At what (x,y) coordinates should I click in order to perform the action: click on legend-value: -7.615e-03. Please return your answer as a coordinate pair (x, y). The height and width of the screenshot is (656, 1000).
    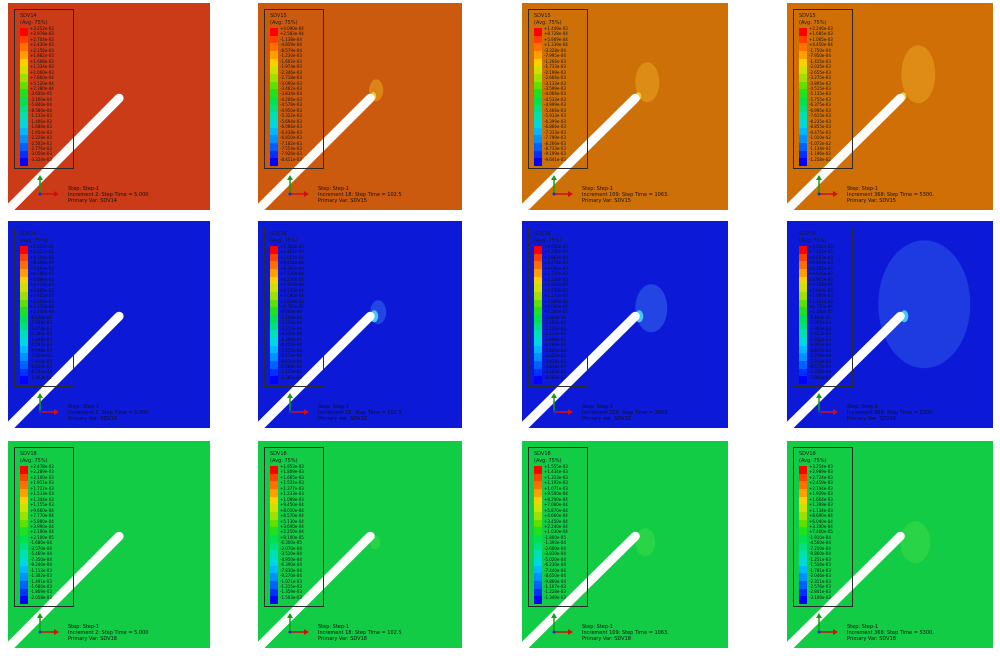
    Looking at the image, I should click on (820, 116).